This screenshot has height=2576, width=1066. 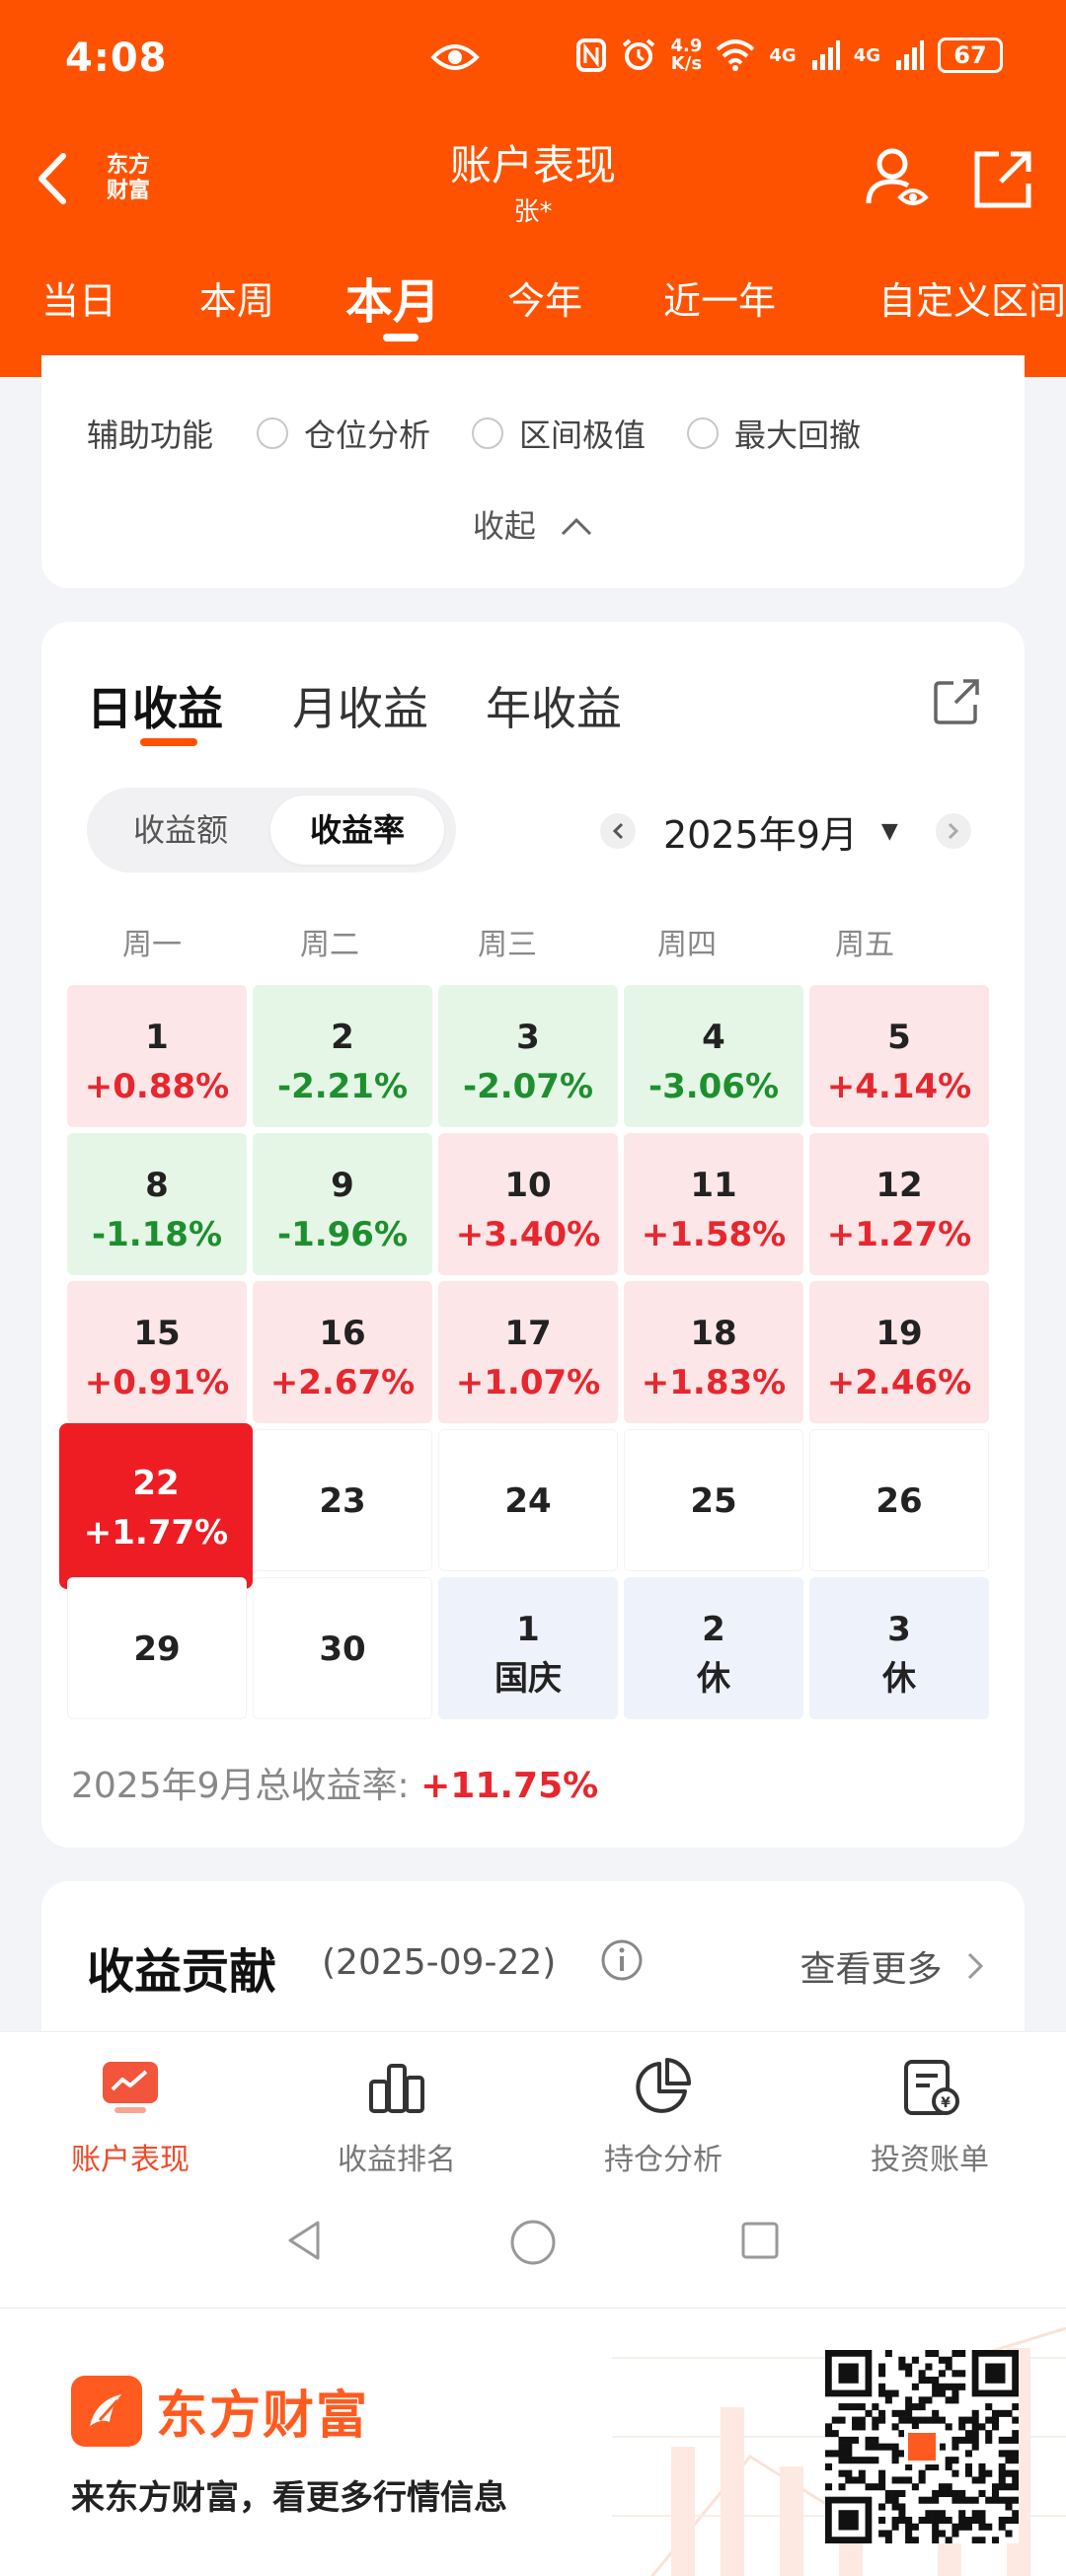 What do you see at coordinates (545, 301) in the screenshot?
I see `tab-this-year: 今年` at bounding box center [545, 301].